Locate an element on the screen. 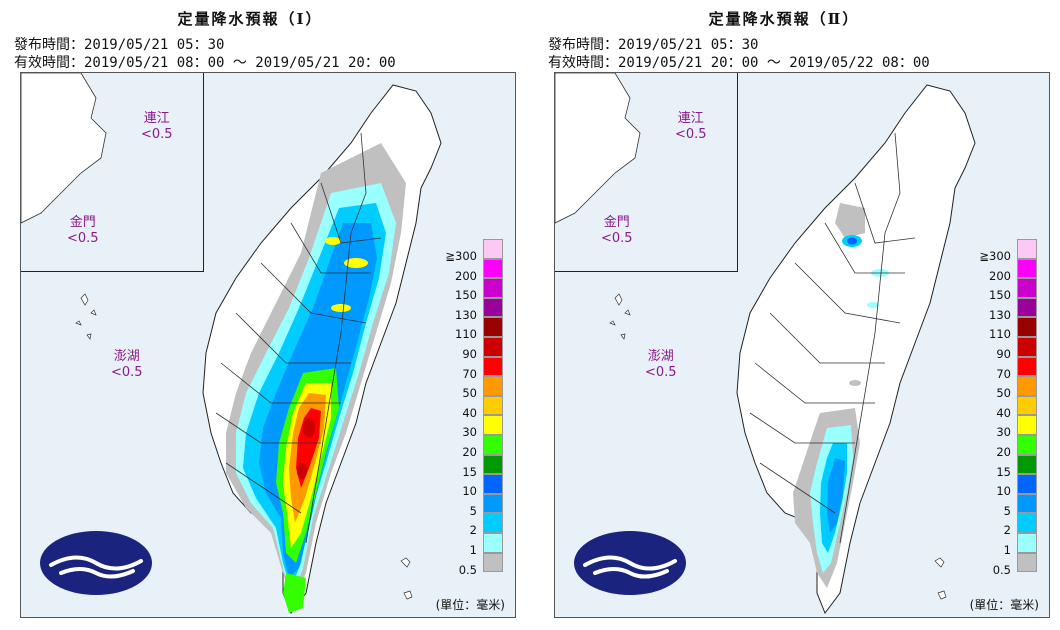  legend-label: 90 is located at coordinates (1003, 354).